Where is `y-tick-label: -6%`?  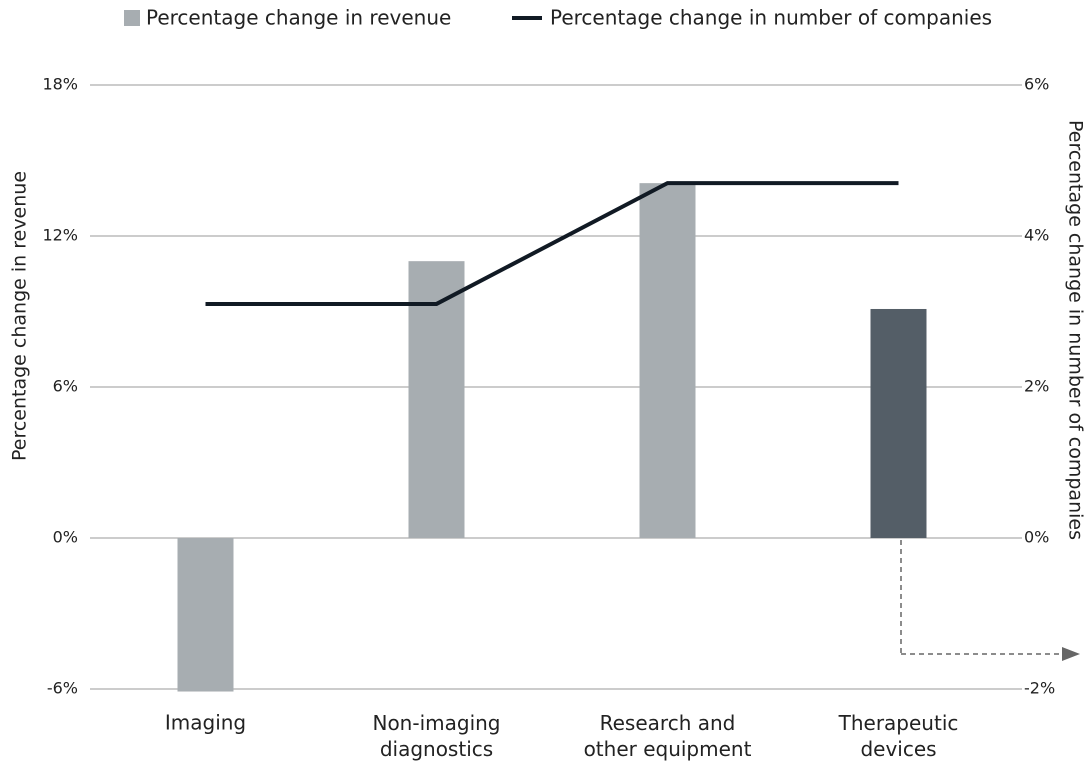
y-tick-label: -6% is located at coordinates (62, 688).